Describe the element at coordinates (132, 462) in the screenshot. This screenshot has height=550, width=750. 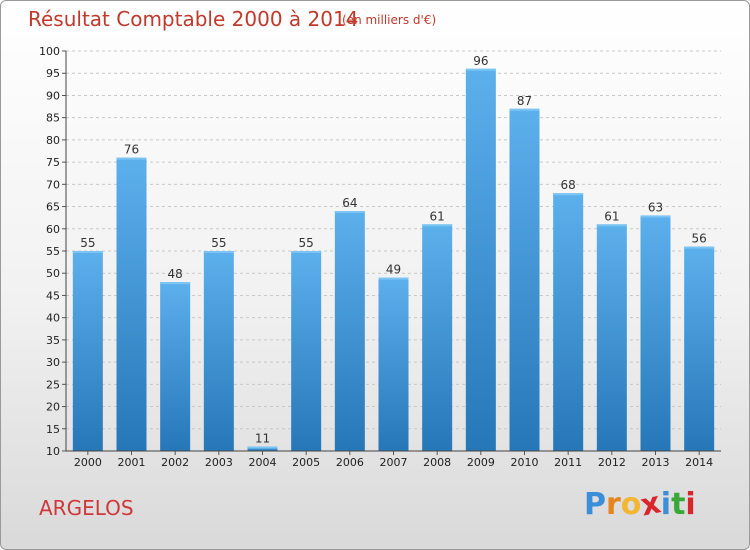
I see `x-tick-label: 2001` at that location.